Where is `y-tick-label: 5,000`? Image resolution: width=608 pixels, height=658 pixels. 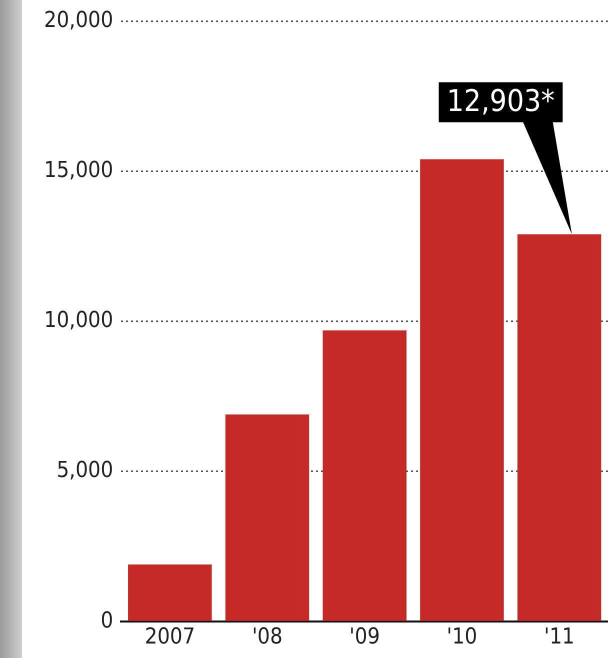 y-tick-label: 5,000 is located at coordinates (85, 471).